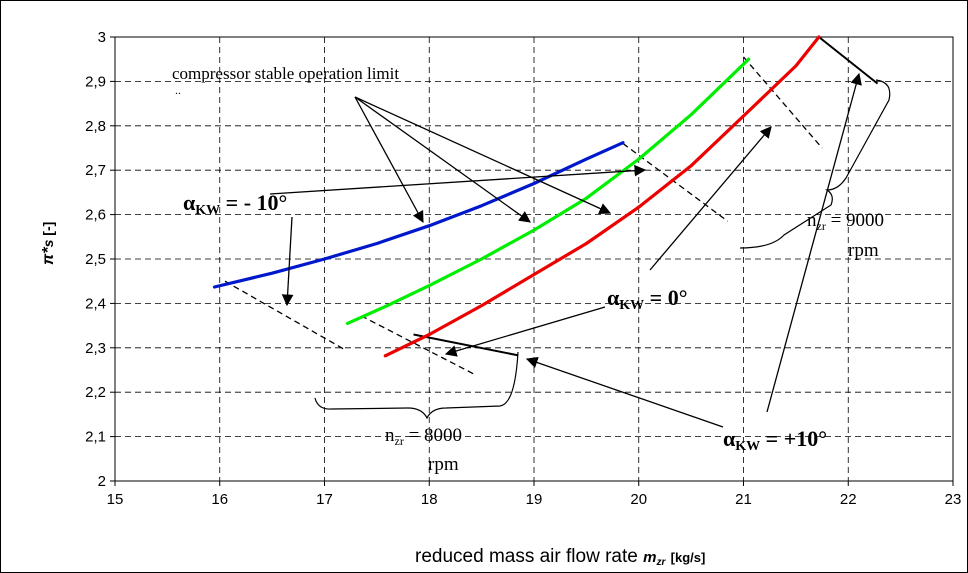 The image size is (968, 573). I want to click on stability-limit-label: compressor stable operation limit, so click(285, 73).